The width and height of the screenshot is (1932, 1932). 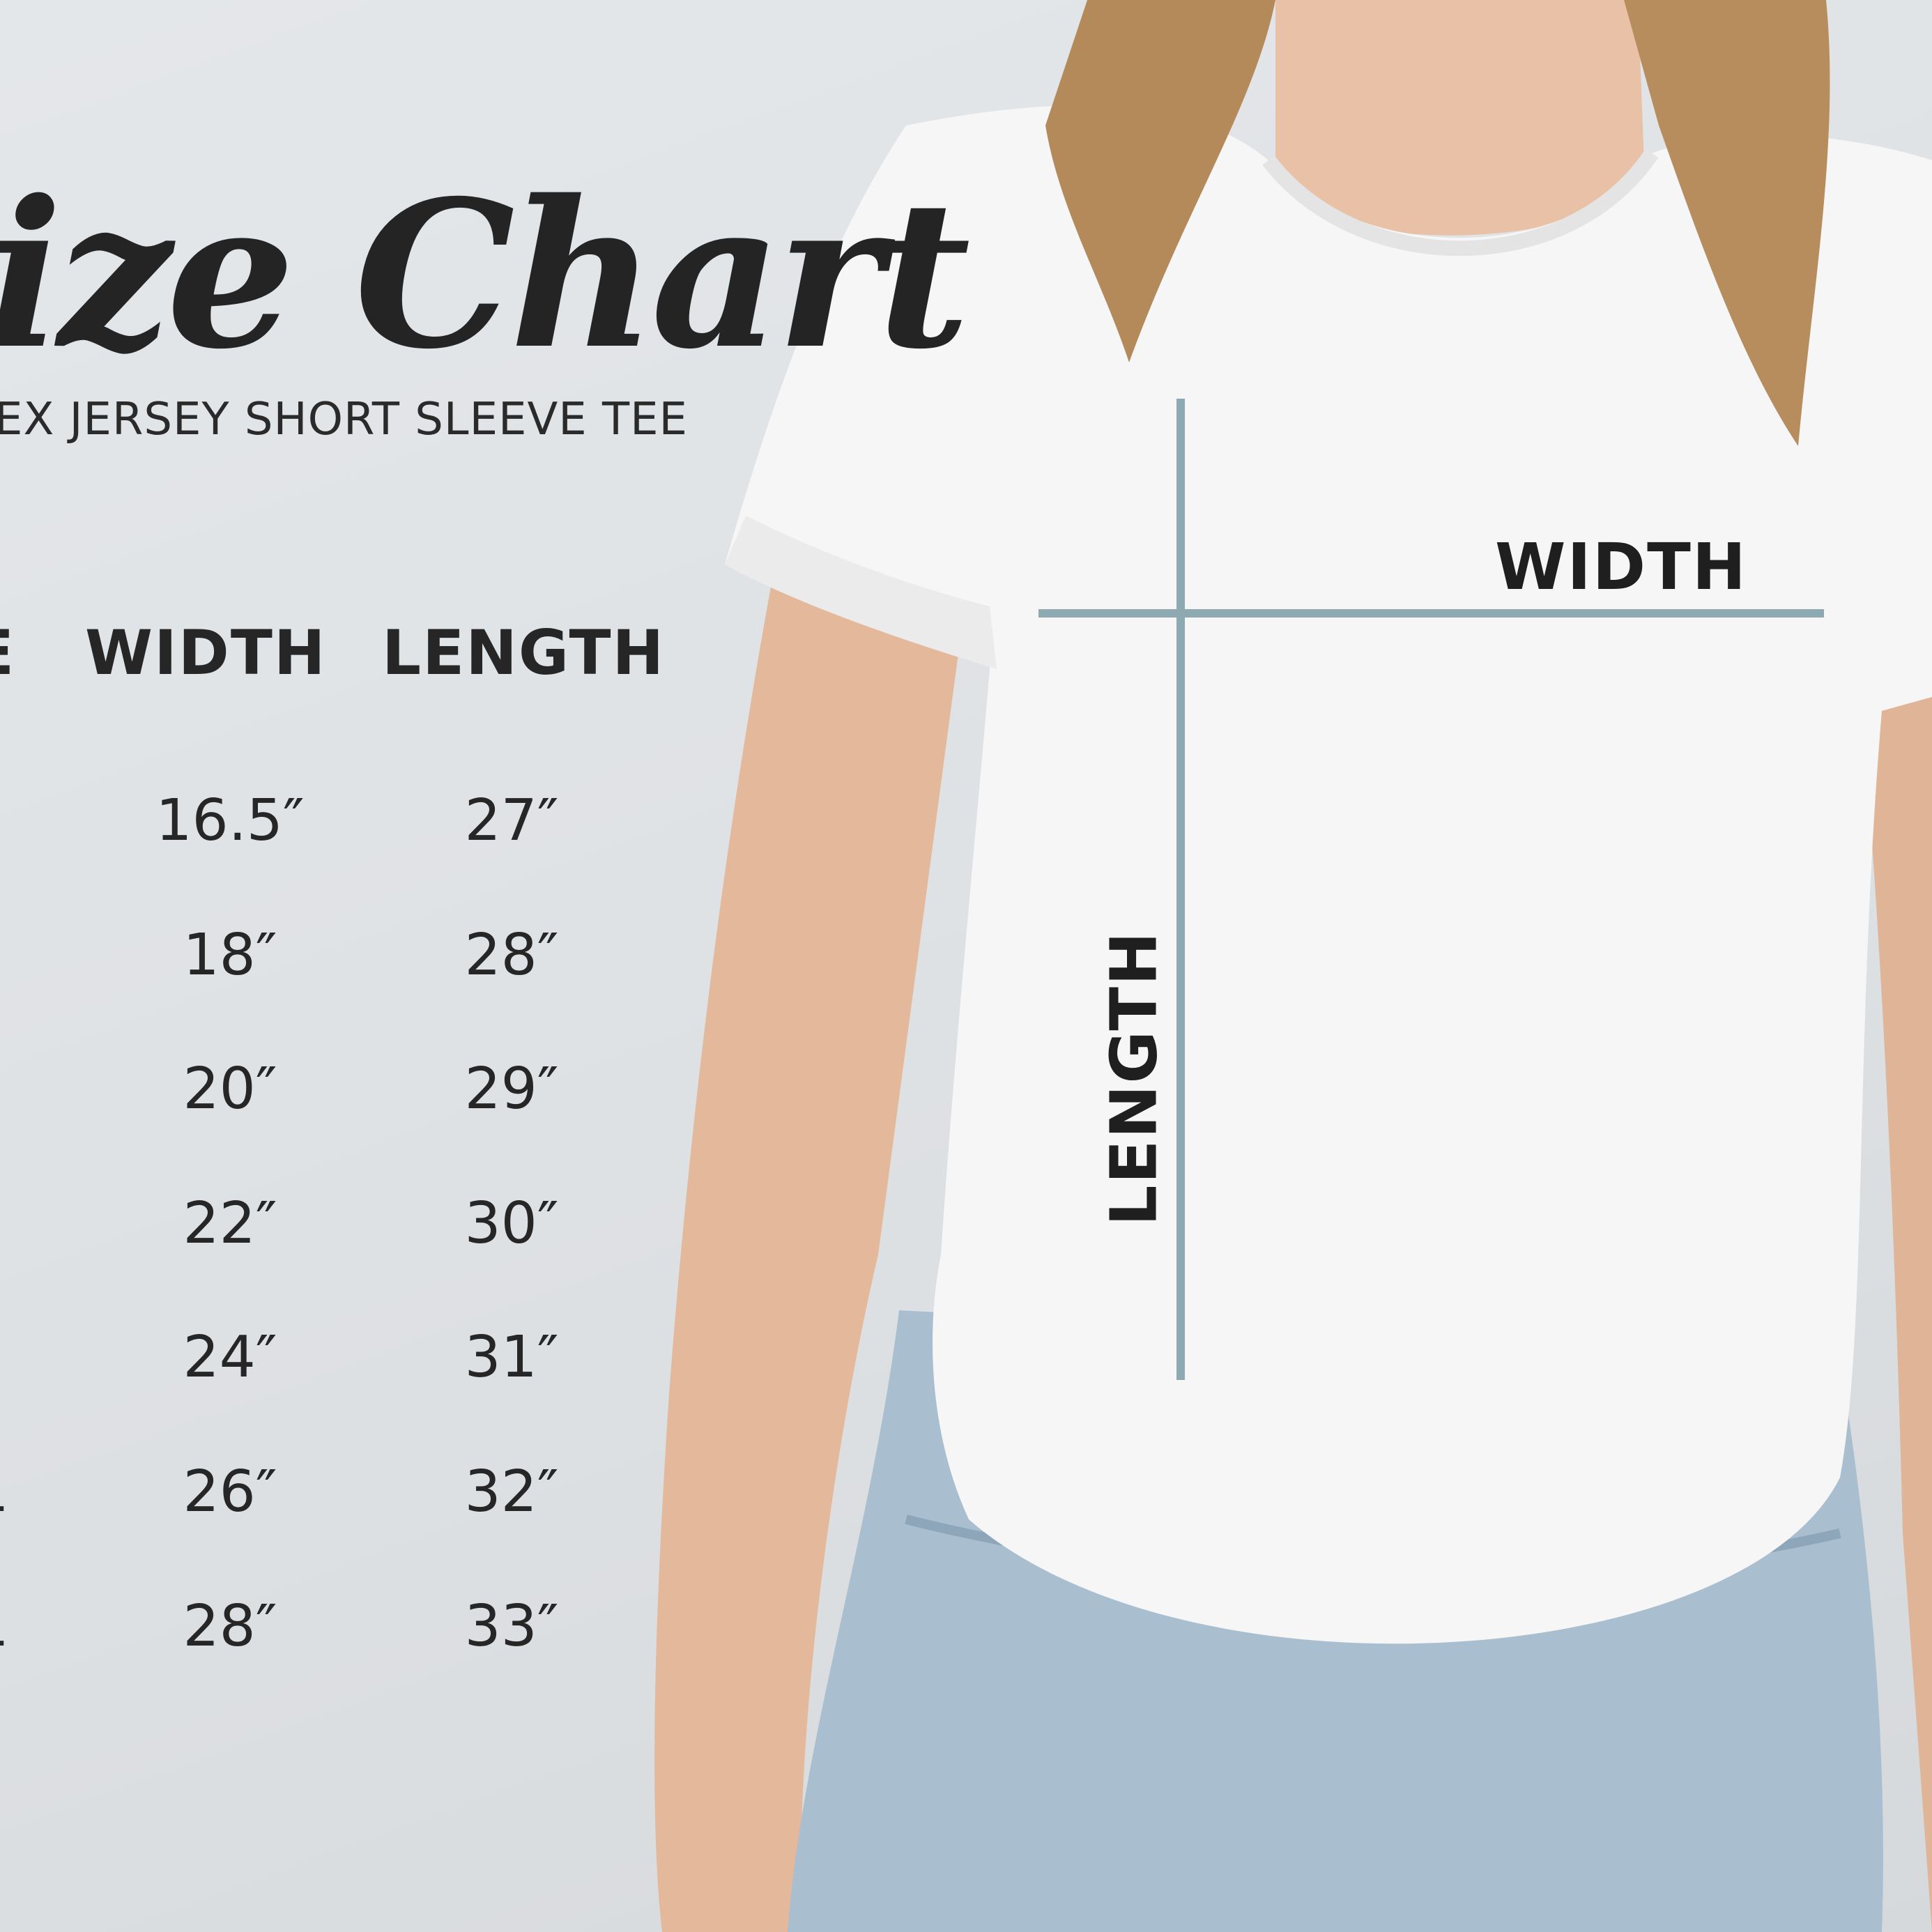 What do you see at coordinates (511, 821) in the screenshot?
I see `length-cell: 27″` at bounding box center [511, 821].